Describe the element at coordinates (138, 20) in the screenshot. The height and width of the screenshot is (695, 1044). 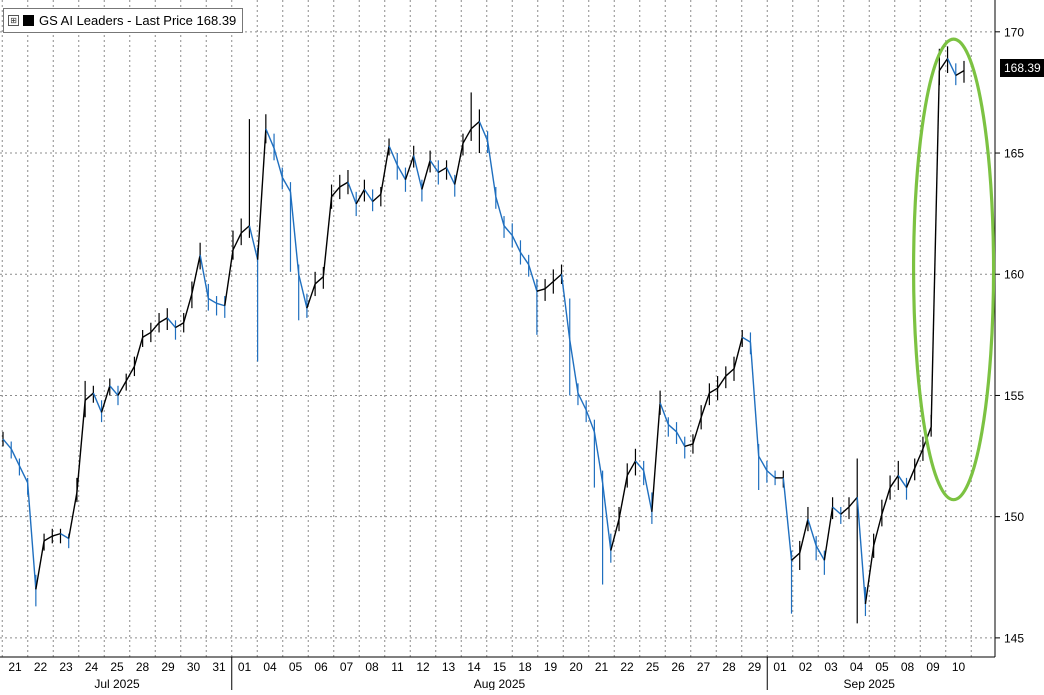
I see `legend-label: GS AI Leaders - Last Price 168.39` at that location.